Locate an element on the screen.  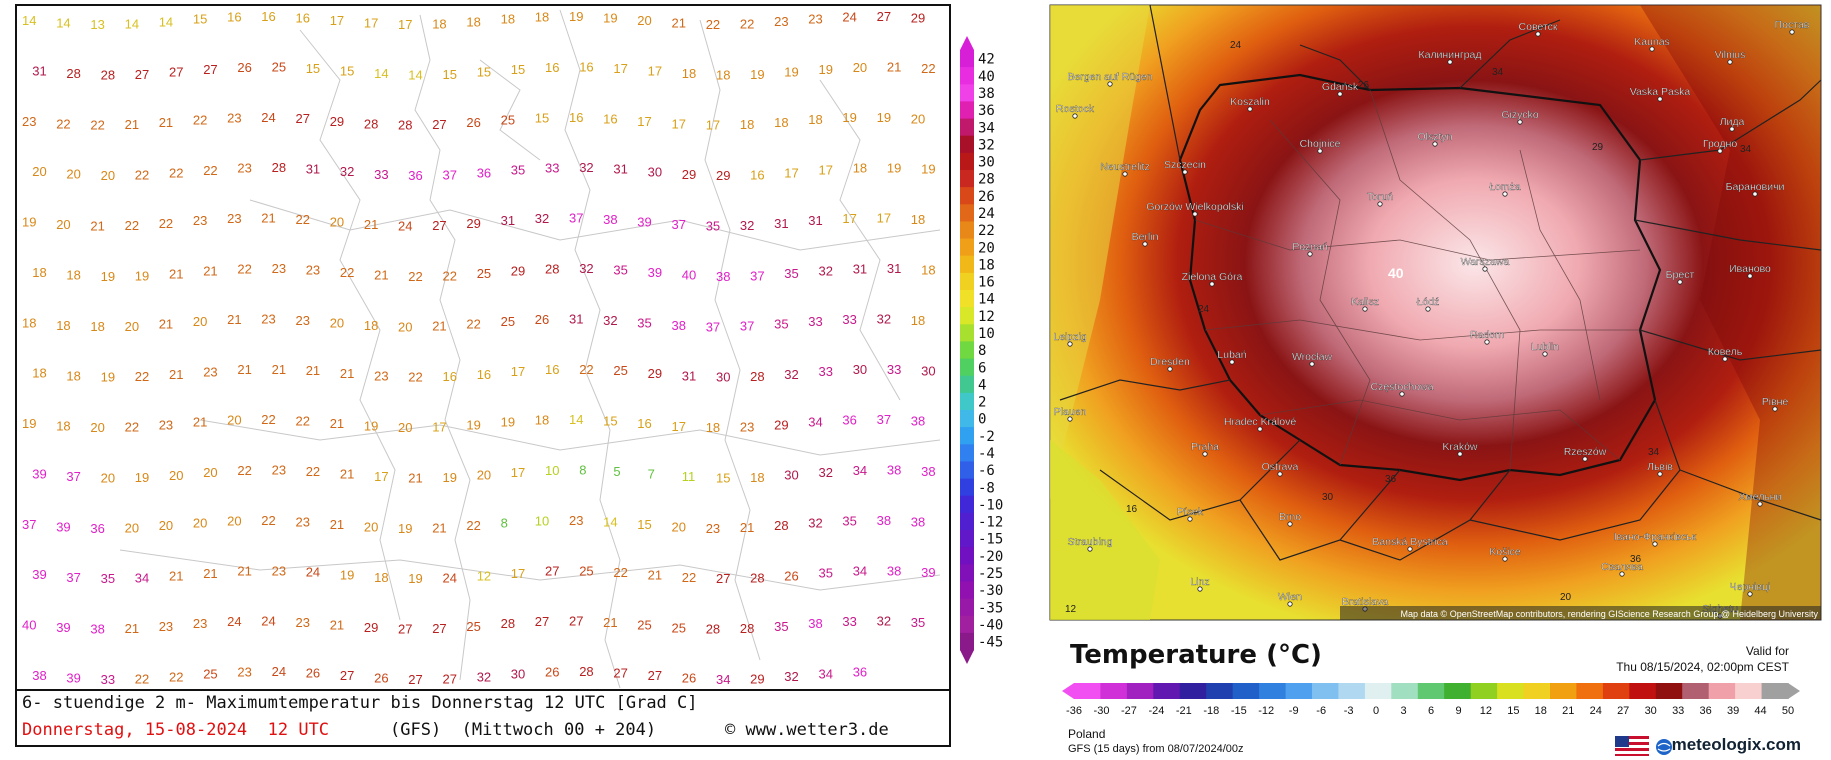
city-label: Барановичи is located at coordinates (1755, 187).